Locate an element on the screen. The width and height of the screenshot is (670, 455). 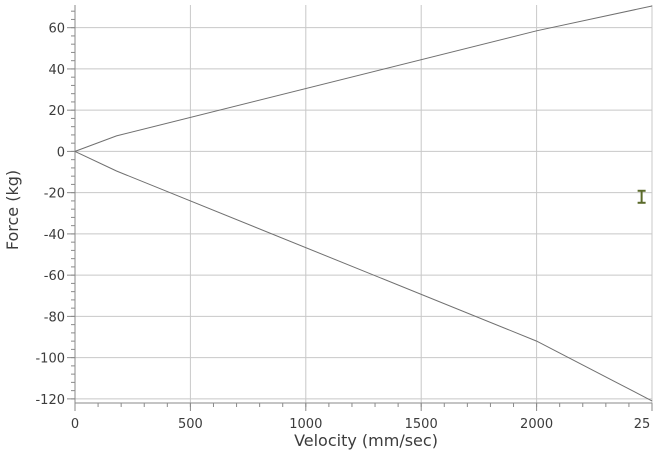
x-tick-label: 1000 is located at coordinates (305, 424).